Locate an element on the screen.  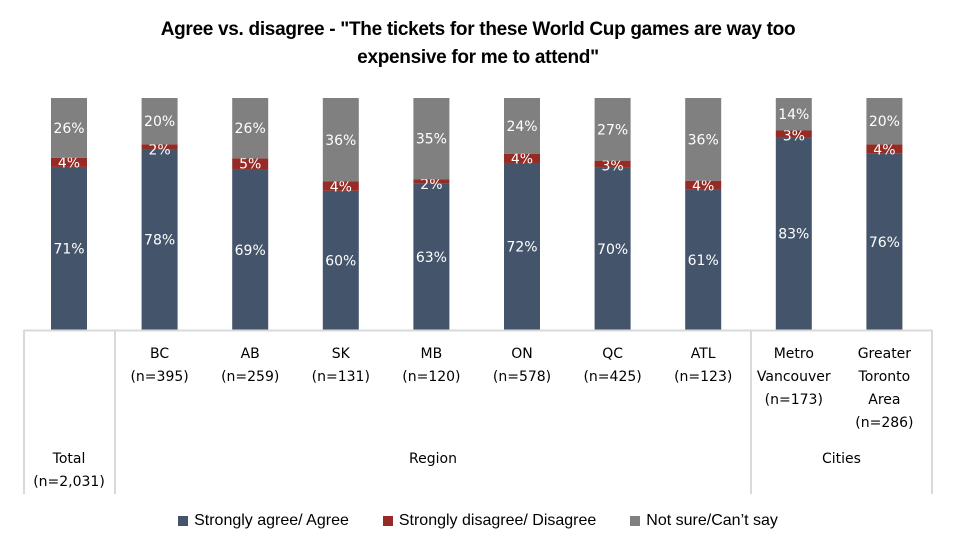
category-label: Metro Vancouver (n=173) is located at coordinates (794, 377).